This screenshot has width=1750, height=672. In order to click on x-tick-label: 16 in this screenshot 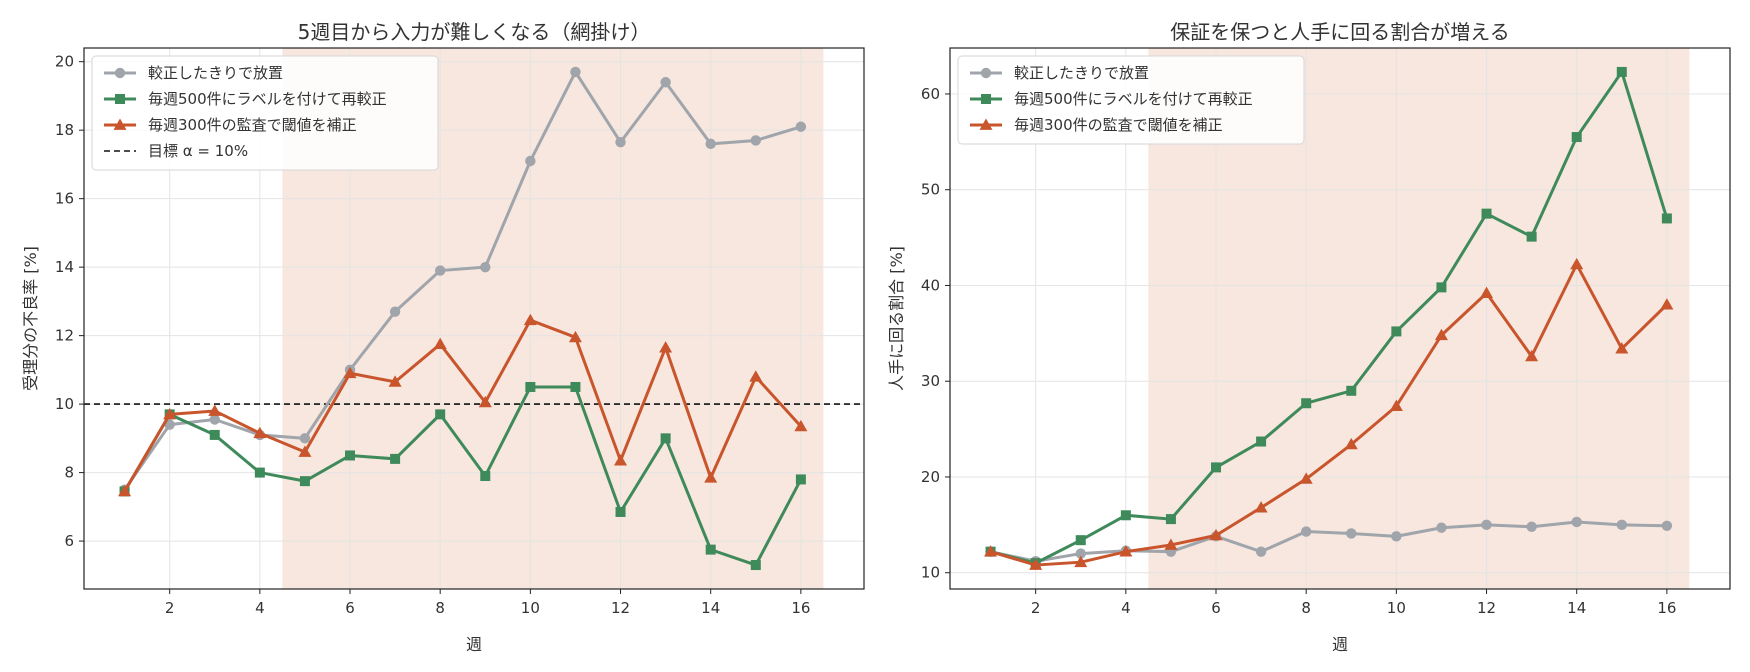, I will do `click(800, 608)`.